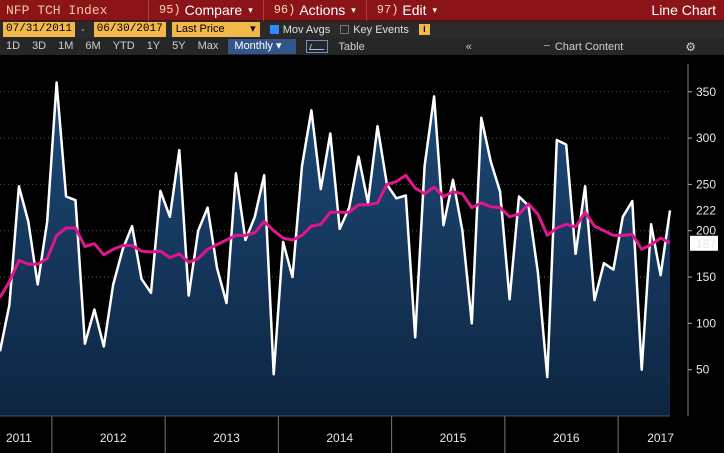 This screenshot has height=453, width=724. I want to click on compare-menu: 95) Compare ▾, so click(205, 10).